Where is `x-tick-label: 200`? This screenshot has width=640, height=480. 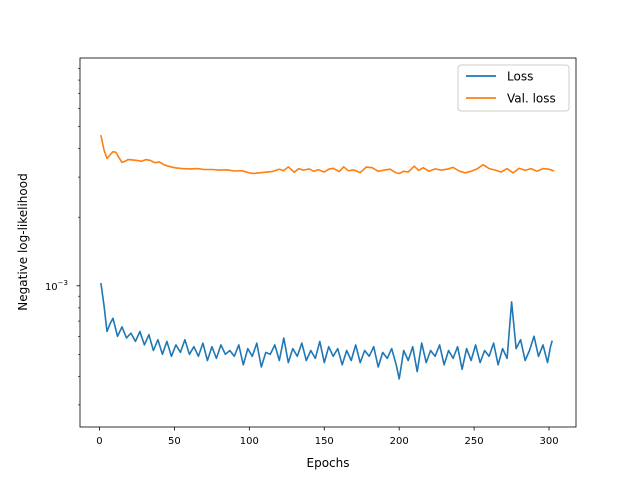
x-tick-label: 200 is located at coordinates (399, 441).